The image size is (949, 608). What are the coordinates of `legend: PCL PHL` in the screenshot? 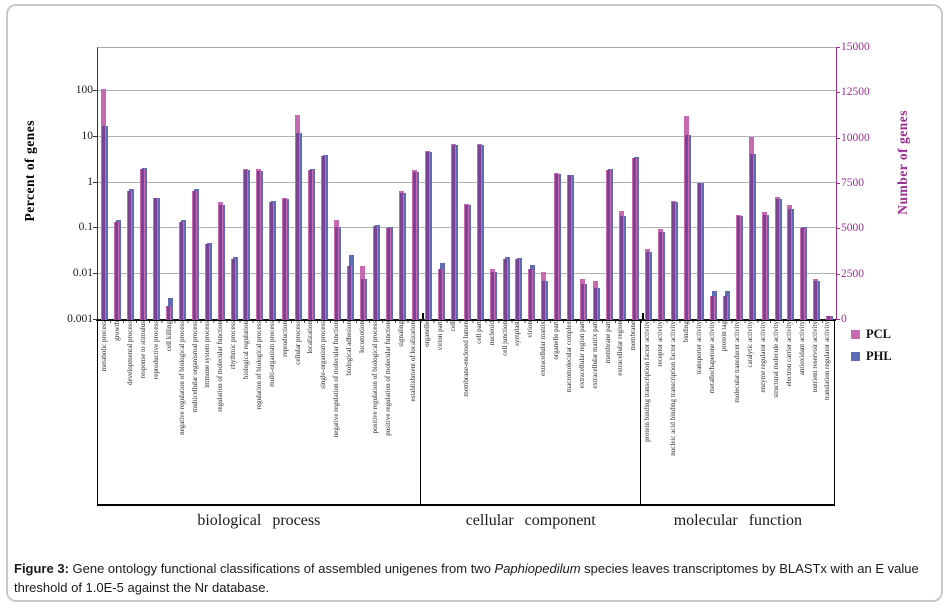 It's located at (871, 345).